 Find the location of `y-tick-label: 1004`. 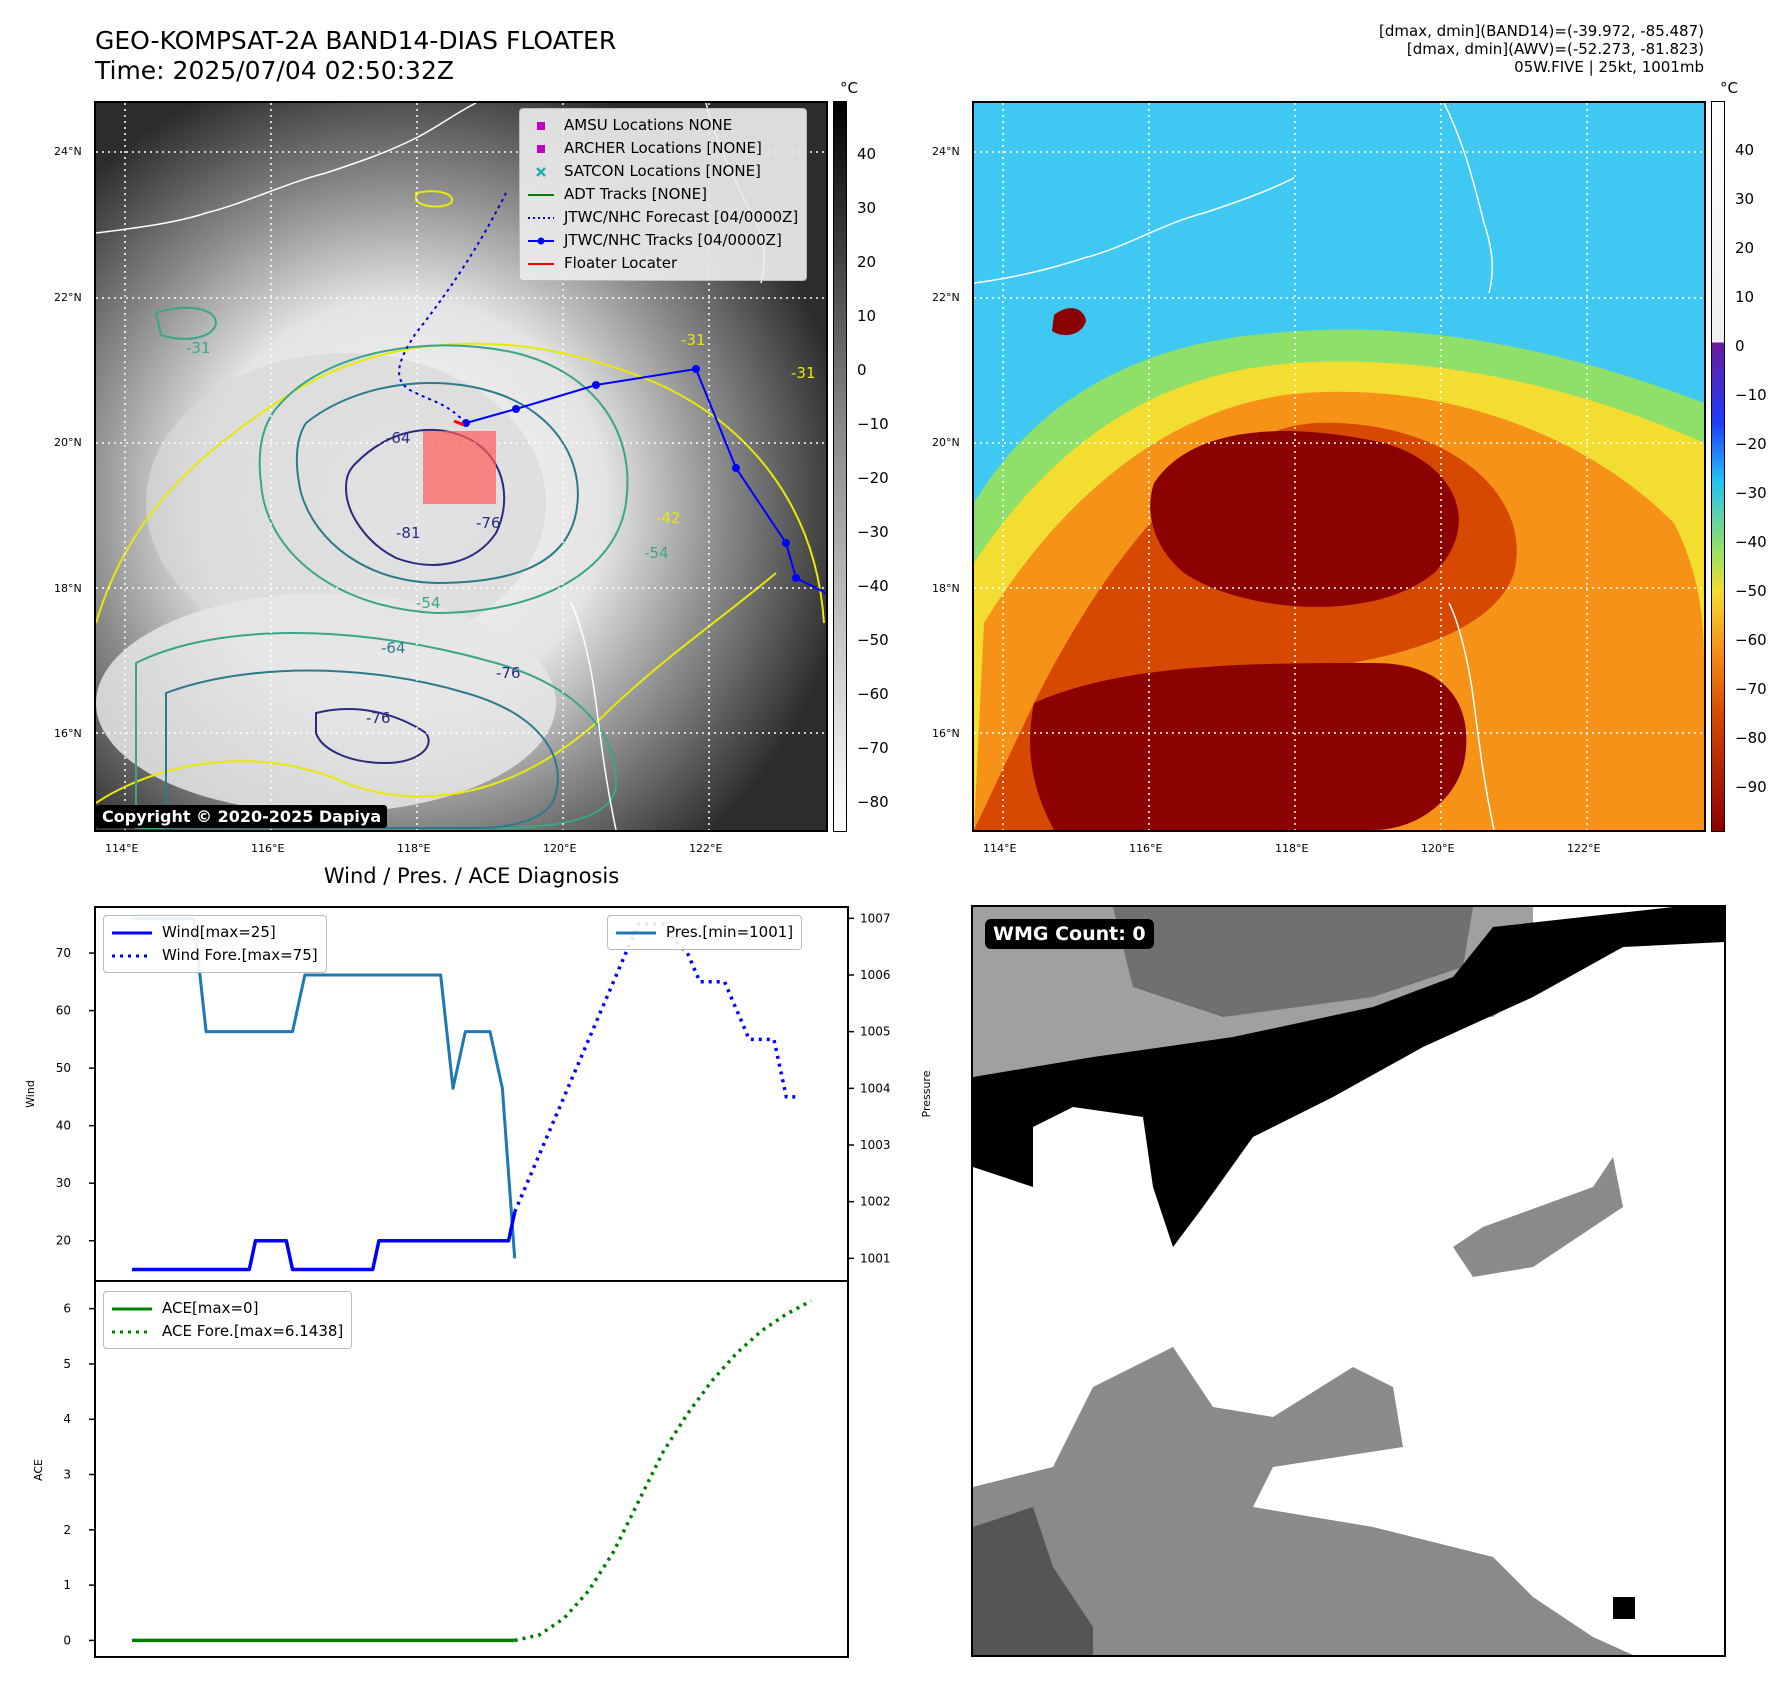

y-tick-label: 1004 is located at coordinates (875, 1088).